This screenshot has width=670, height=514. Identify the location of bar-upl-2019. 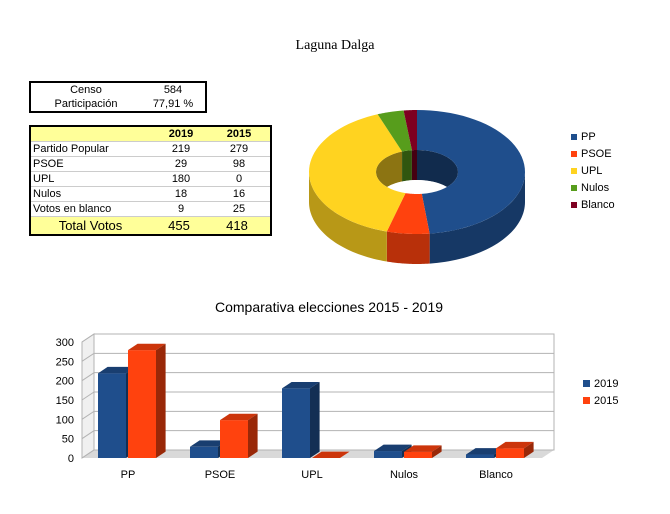
(301, 420).